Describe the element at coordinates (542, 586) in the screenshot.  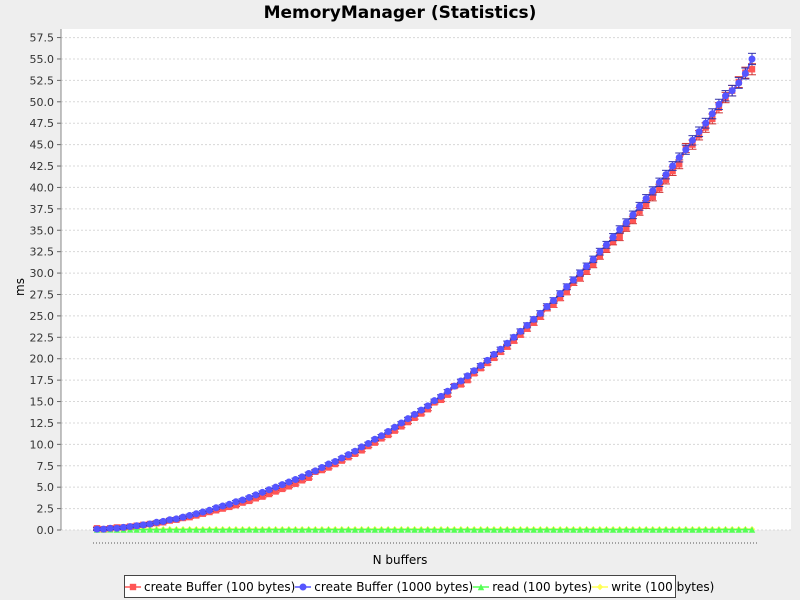
I see `legend-label: read (100 bytes)` at that location.